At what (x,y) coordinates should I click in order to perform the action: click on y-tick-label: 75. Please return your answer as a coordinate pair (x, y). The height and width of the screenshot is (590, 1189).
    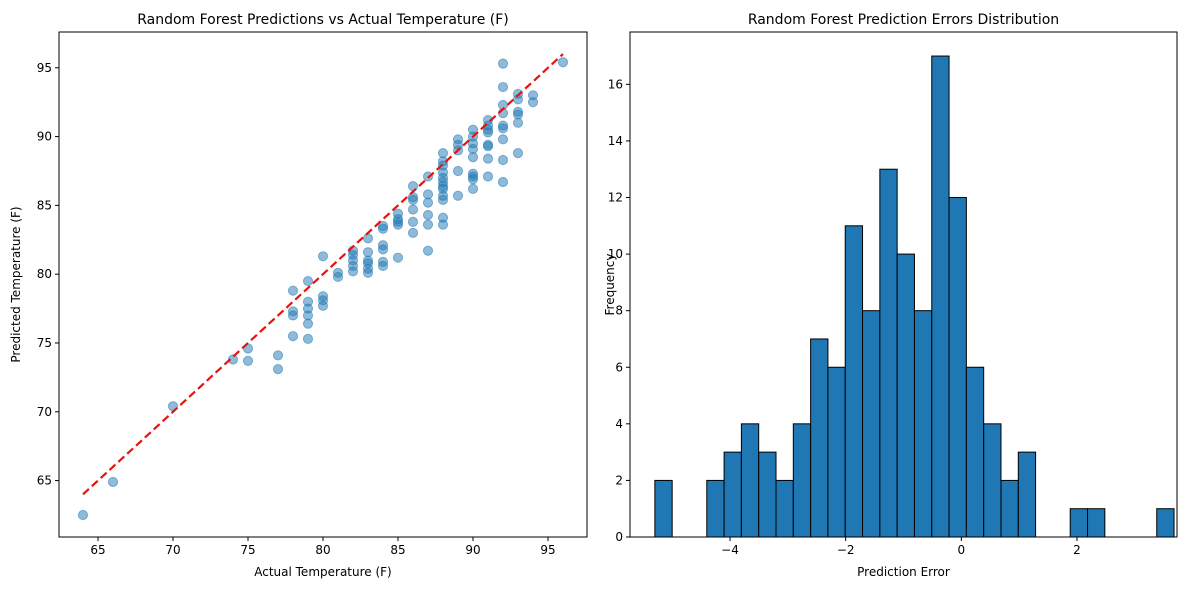
    Looking at the image, I should click on (44, 343).